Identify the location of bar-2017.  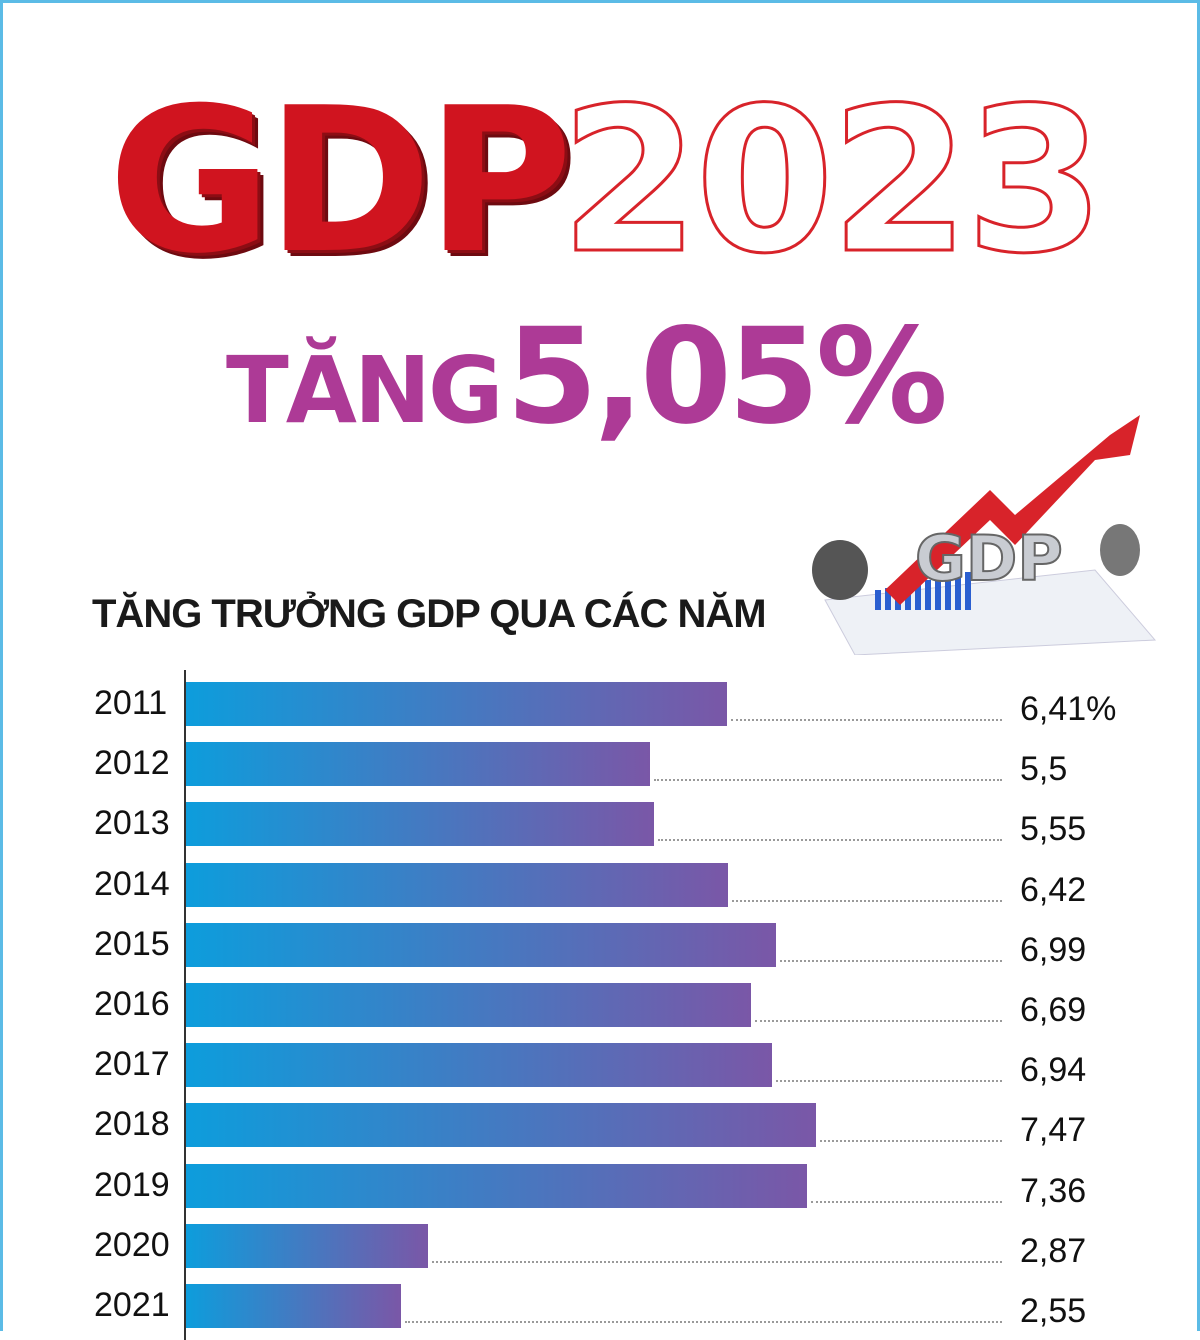
(479, 1065).